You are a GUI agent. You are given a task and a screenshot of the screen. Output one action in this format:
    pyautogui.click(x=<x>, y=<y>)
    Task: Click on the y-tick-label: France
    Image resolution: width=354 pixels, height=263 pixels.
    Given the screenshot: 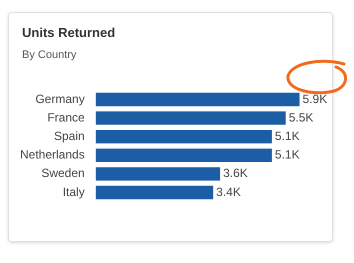 What is the action you would take?
    pyautogui.click(x=66, y=117)
    